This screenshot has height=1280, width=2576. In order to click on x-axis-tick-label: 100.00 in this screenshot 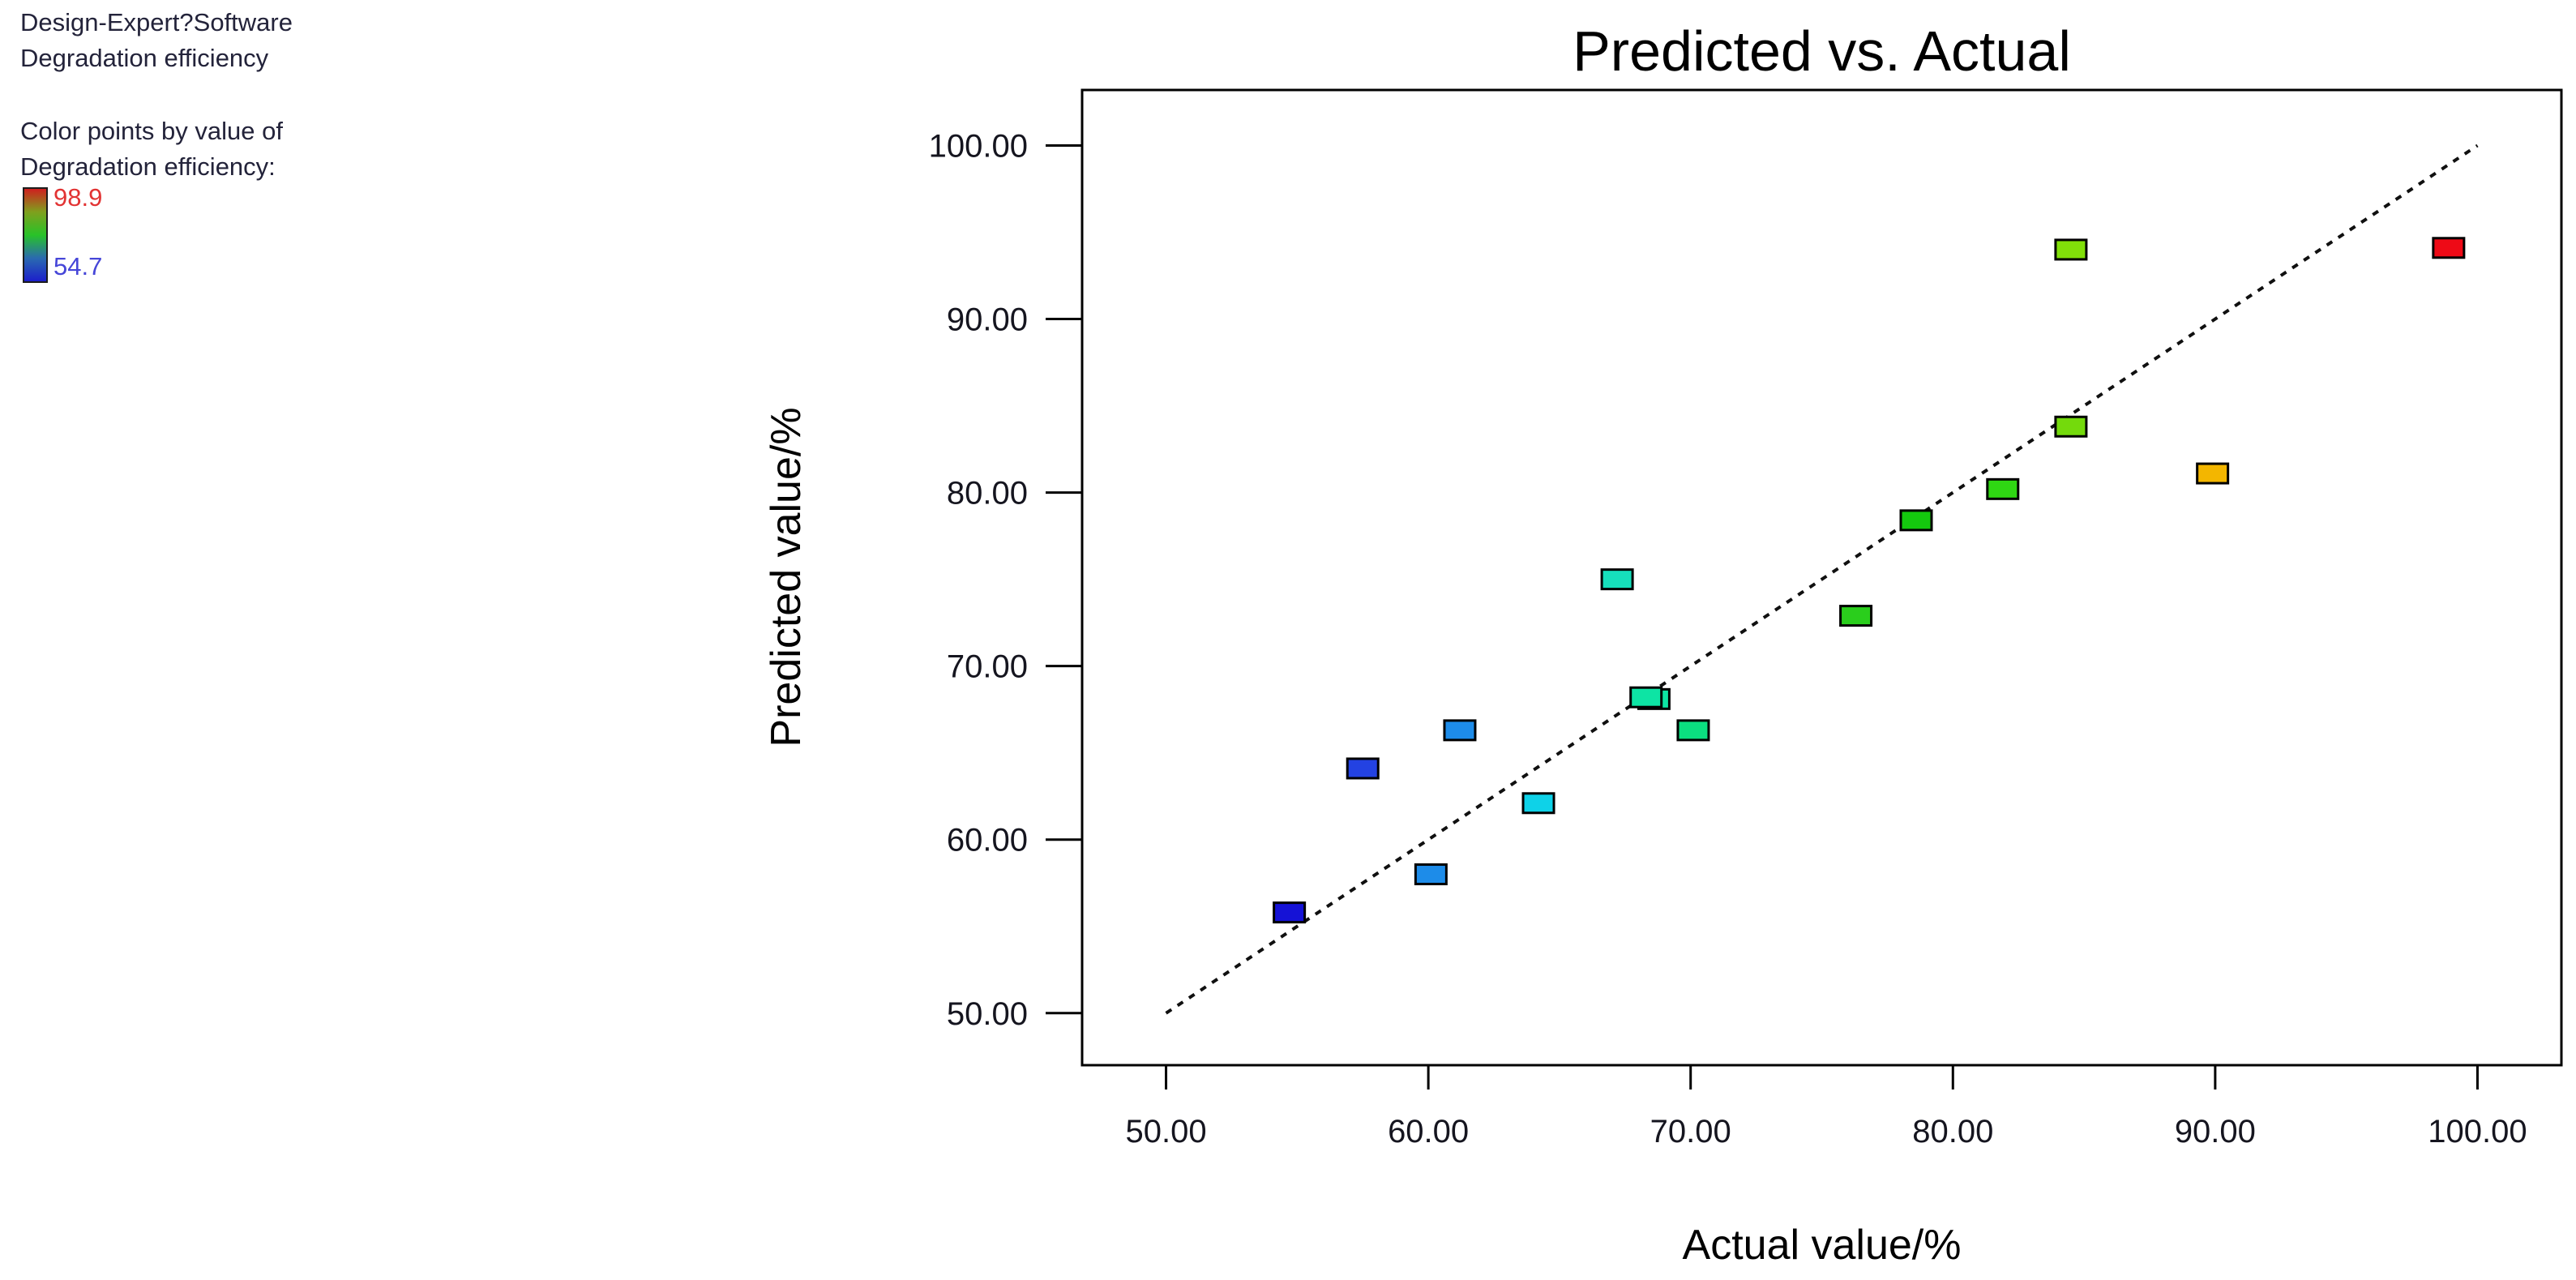, I will do `click(2477, 1131)`.